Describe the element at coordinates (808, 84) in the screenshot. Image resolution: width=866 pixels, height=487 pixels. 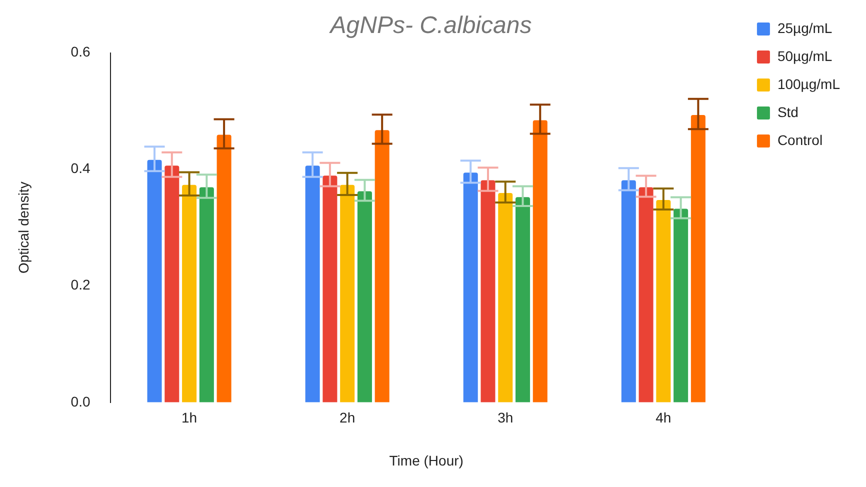
I see `legend-label: 100µg/mL` at that location.